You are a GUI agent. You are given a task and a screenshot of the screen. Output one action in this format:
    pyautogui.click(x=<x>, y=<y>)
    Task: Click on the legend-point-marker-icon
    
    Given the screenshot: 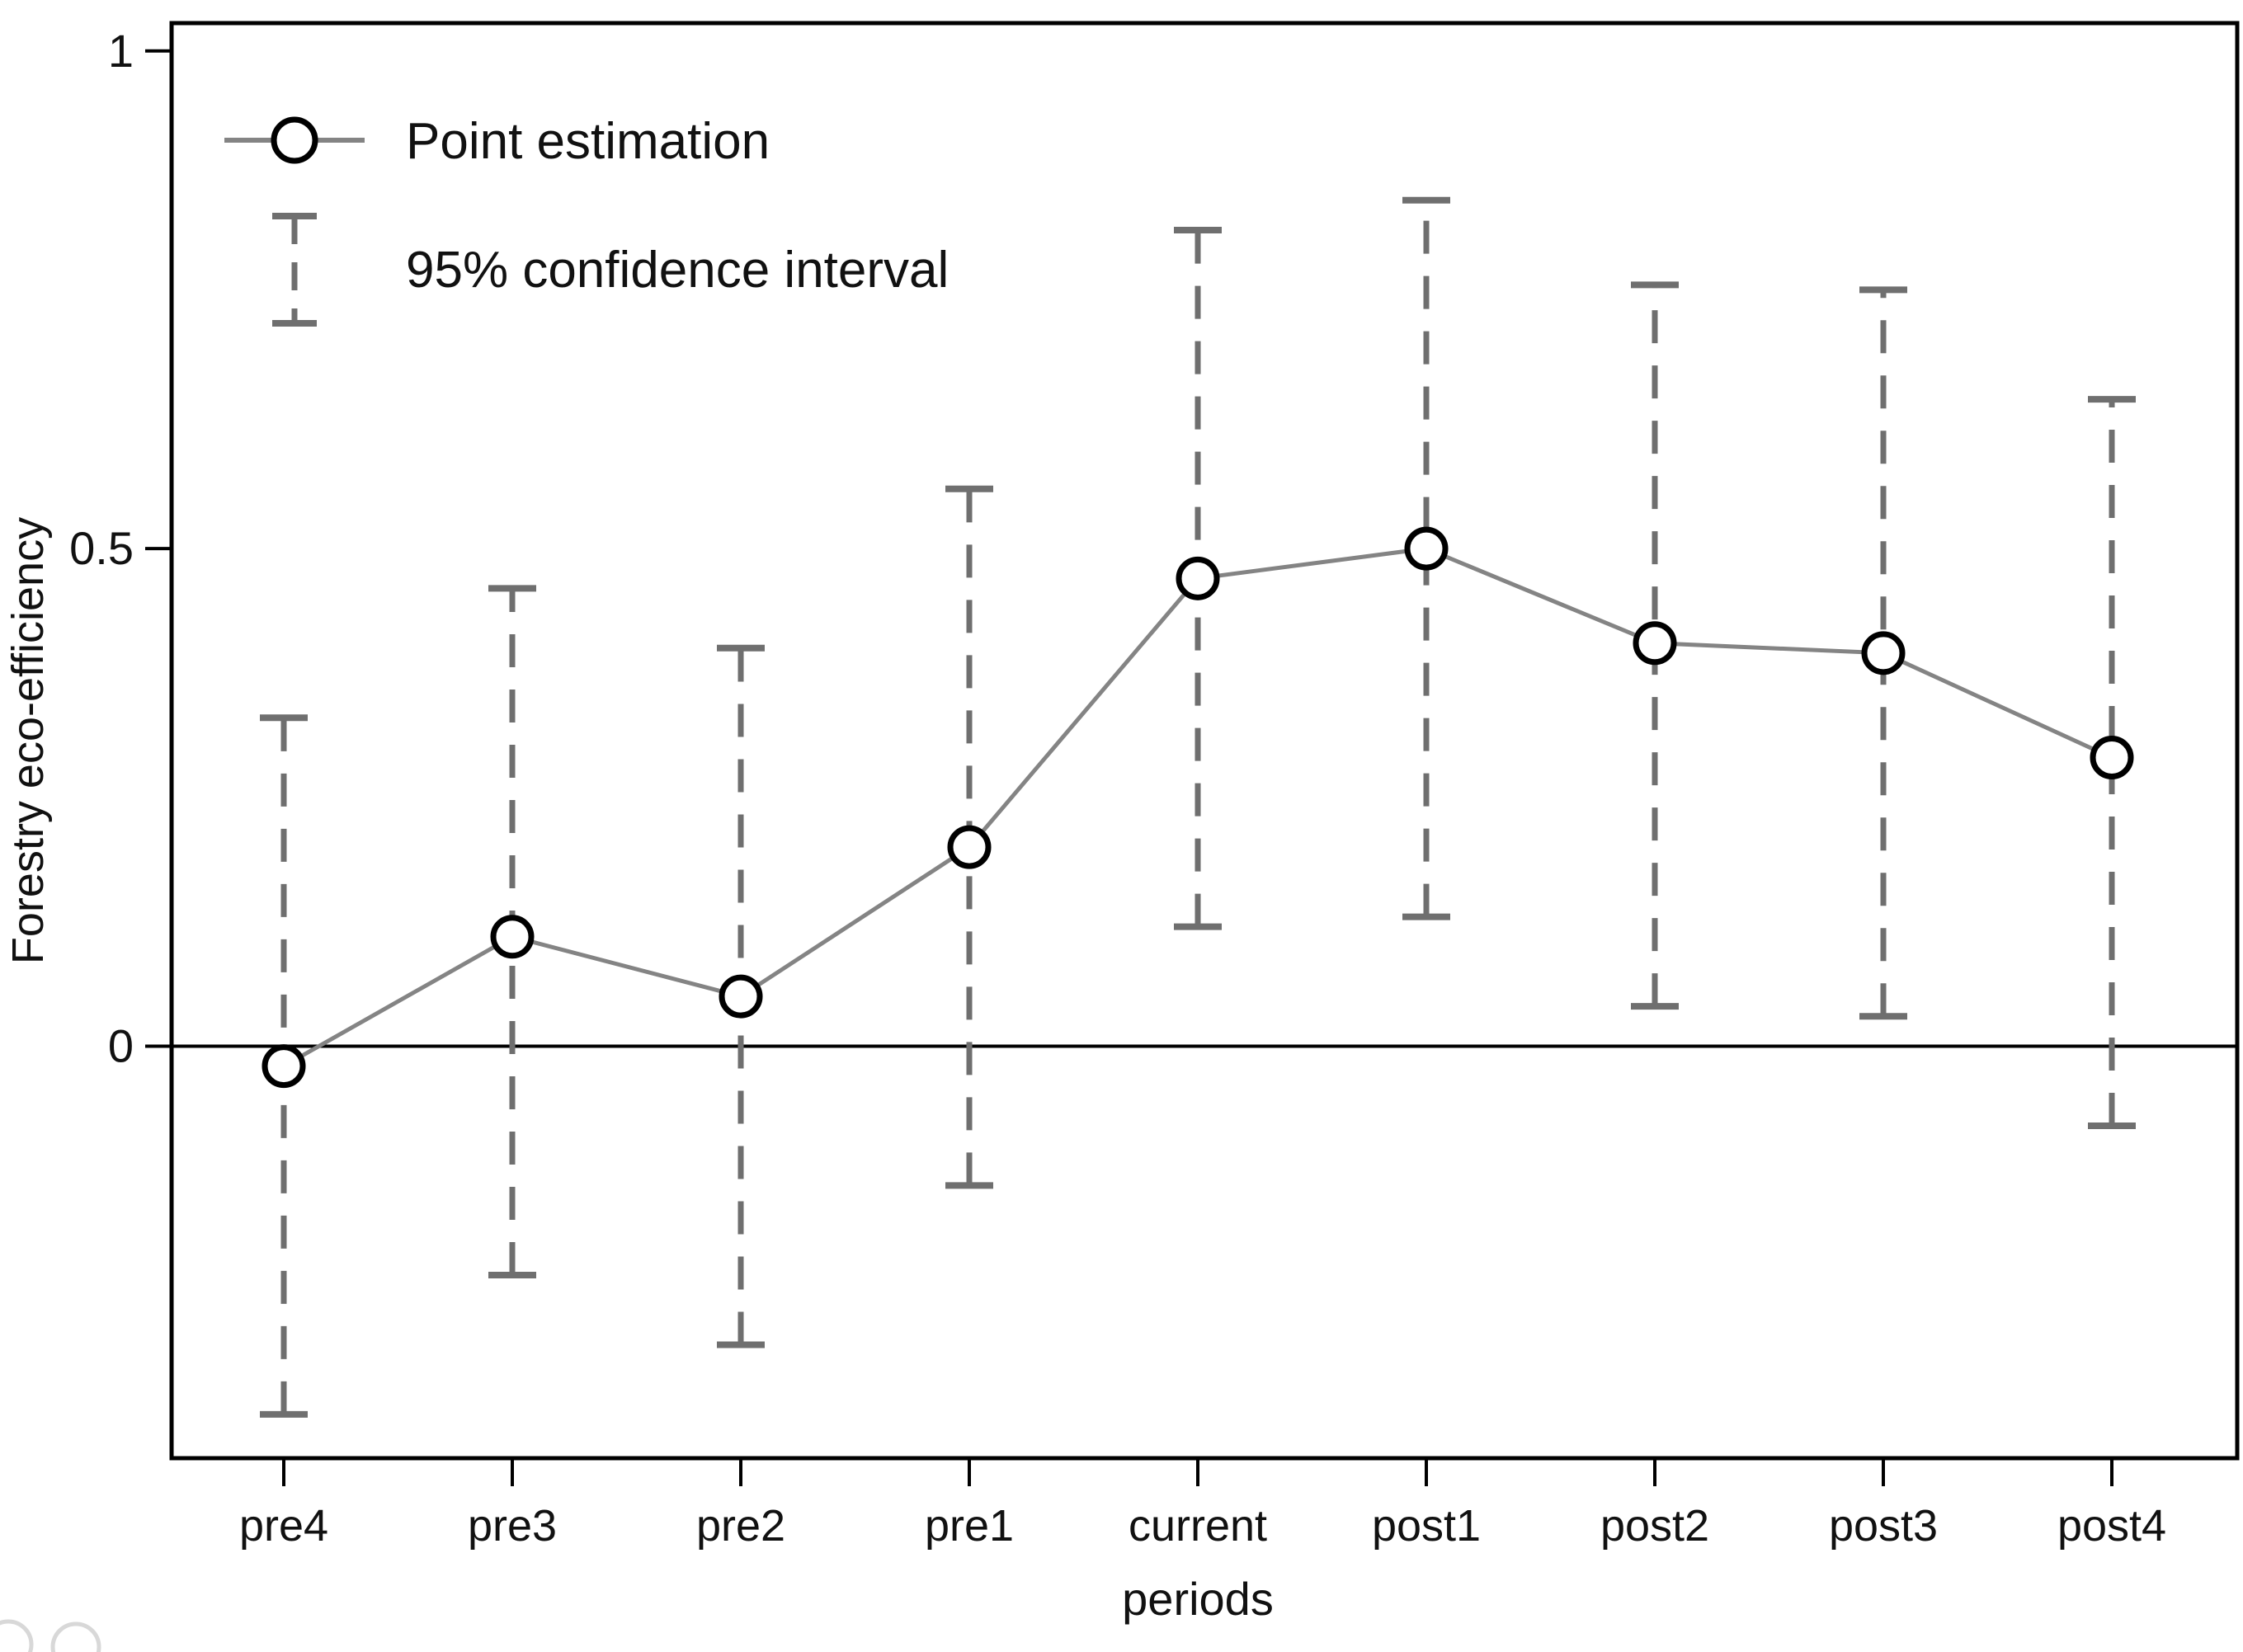 What is the action you would take?
    pyautogui.click(x=294, y=140)
    